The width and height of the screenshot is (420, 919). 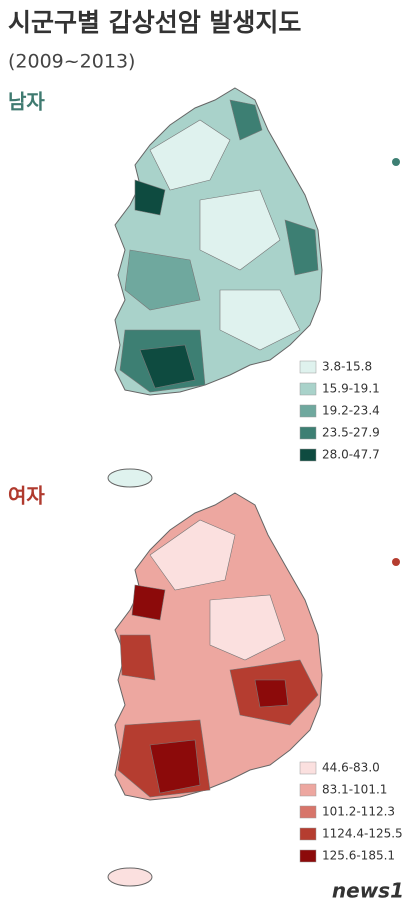 I want to click on legend-label: 1124.4-125.5, so click(x=362, y=834).